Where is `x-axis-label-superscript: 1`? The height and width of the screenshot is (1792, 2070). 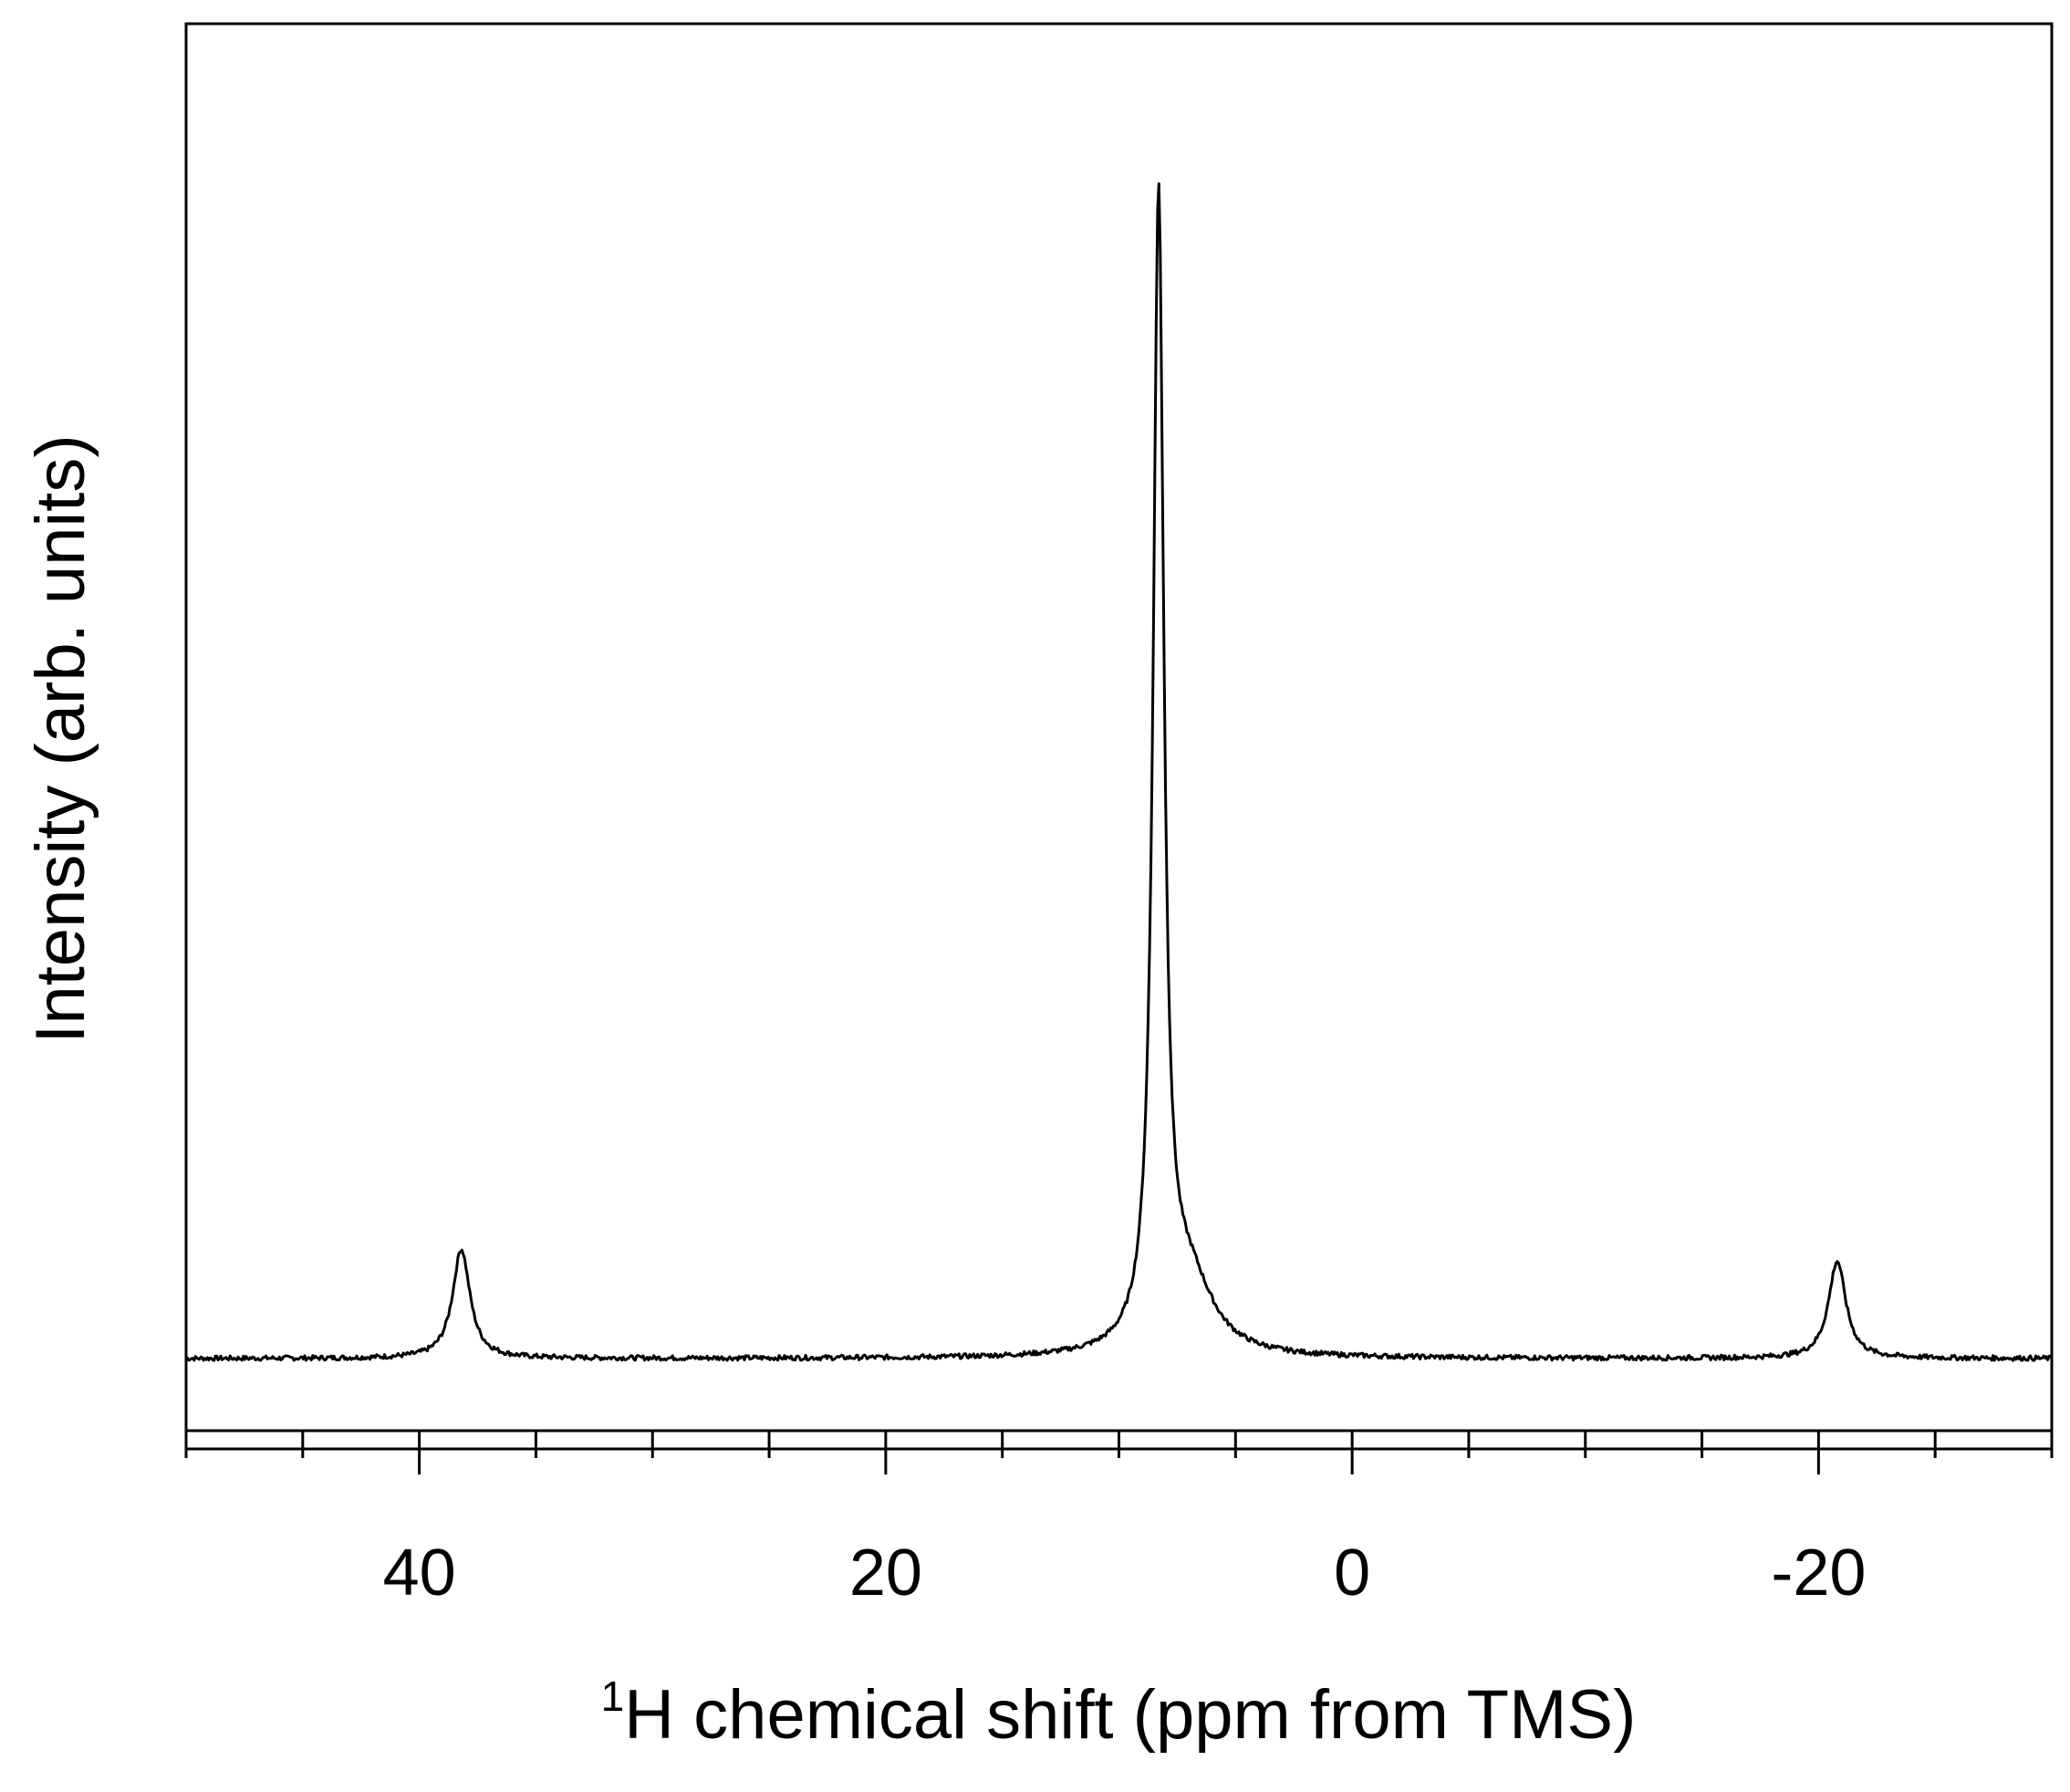 x-axis-label-superscript: 1 is located at coordinates (613, 1696).